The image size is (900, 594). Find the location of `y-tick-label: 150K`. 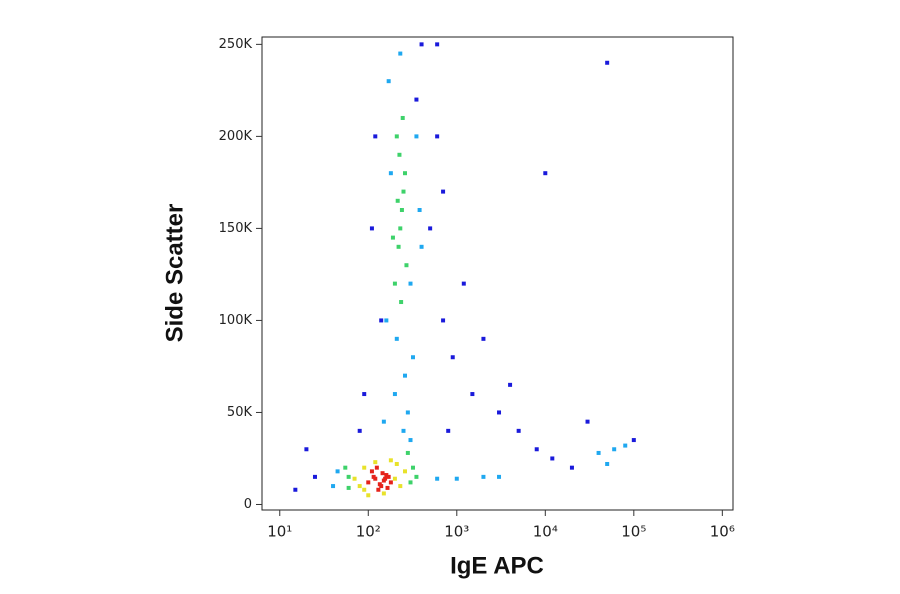

y-tick-label: 150K is located at coordinates (236, 228).